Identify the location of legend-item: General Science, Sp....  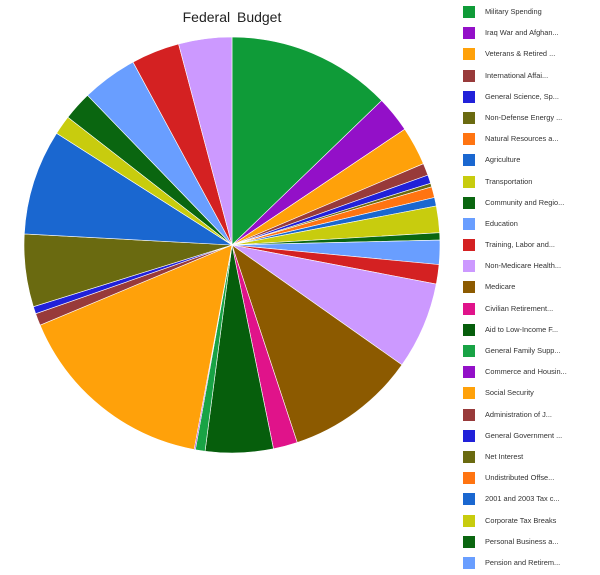
(531, 98).